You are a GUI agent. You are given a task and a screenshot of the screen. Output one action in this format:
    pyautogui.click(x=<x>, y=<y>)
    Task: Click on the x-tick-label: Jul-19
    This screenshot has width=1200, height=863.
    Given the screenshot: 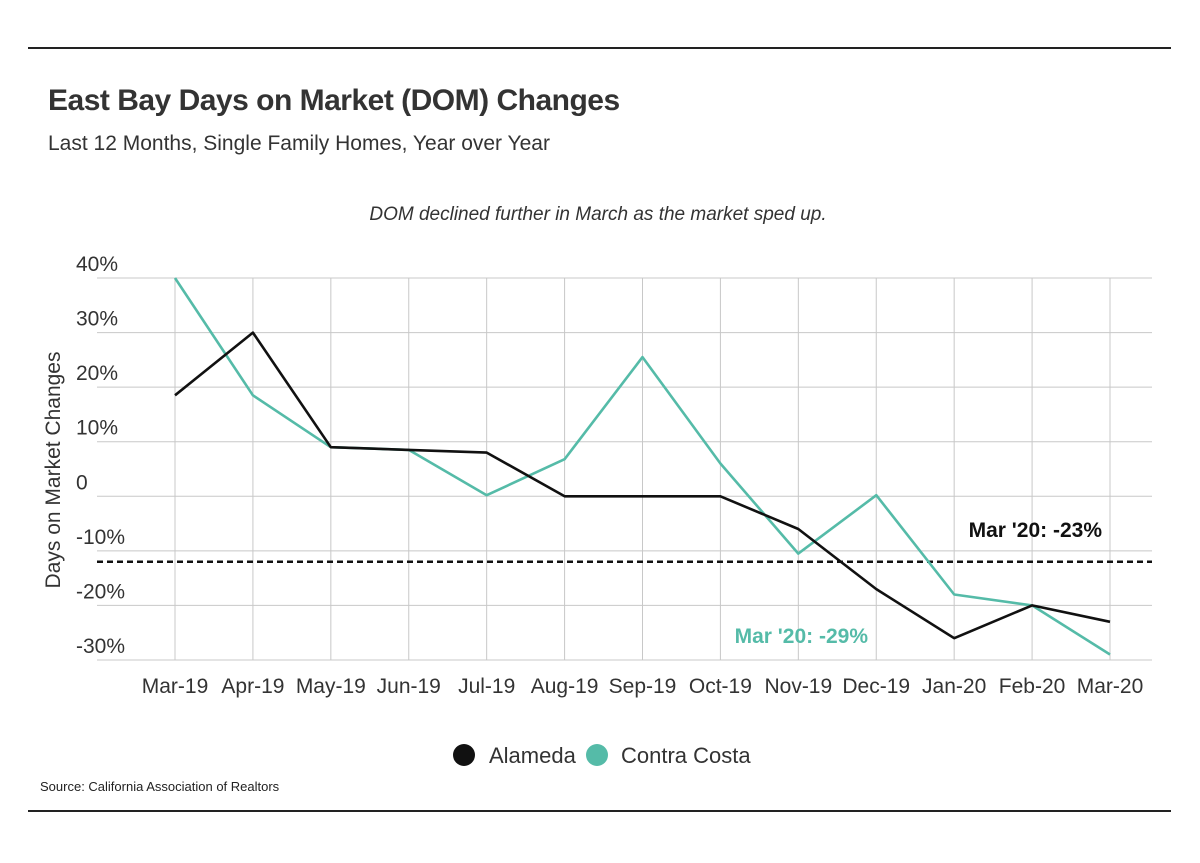 What is the action you would take?
    pyautogui.click(x=486, y=686)
    